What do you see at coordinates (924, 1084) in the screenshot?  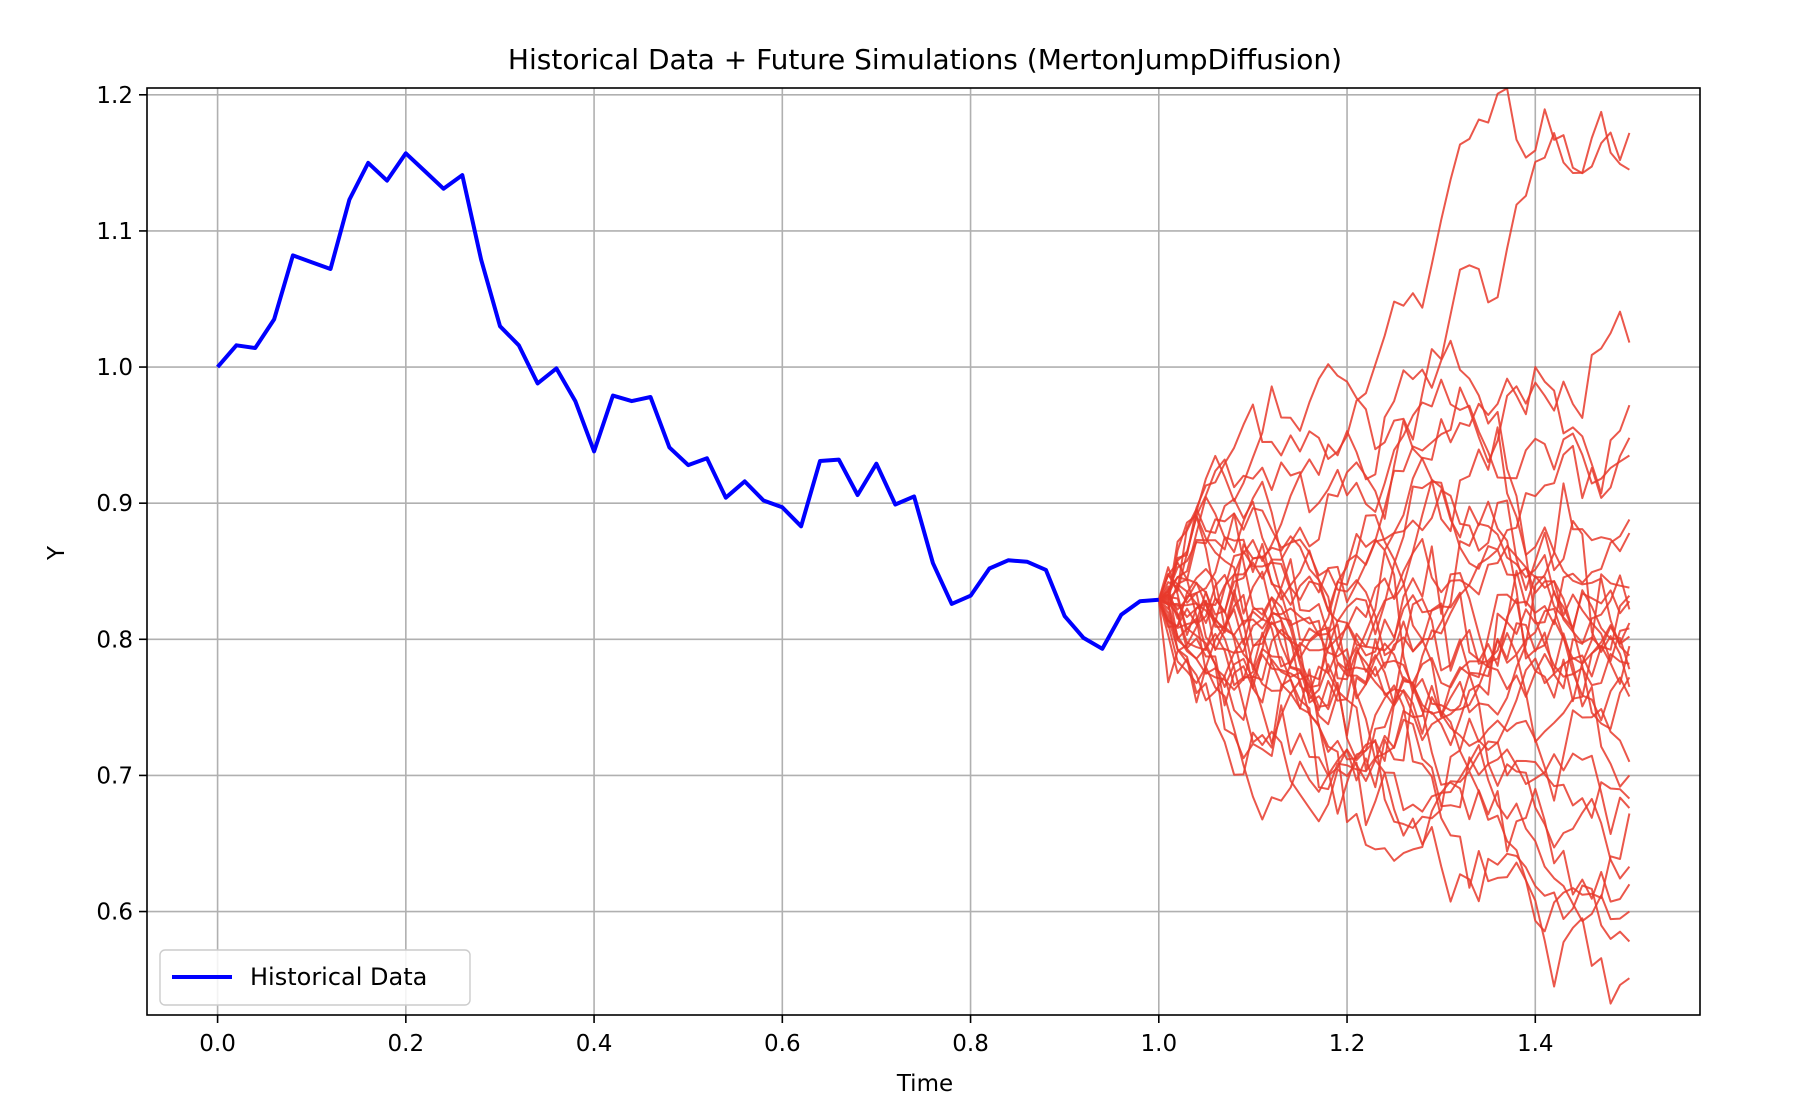 I see `x-axis-label: Time` at bounding box center [924, 1084].